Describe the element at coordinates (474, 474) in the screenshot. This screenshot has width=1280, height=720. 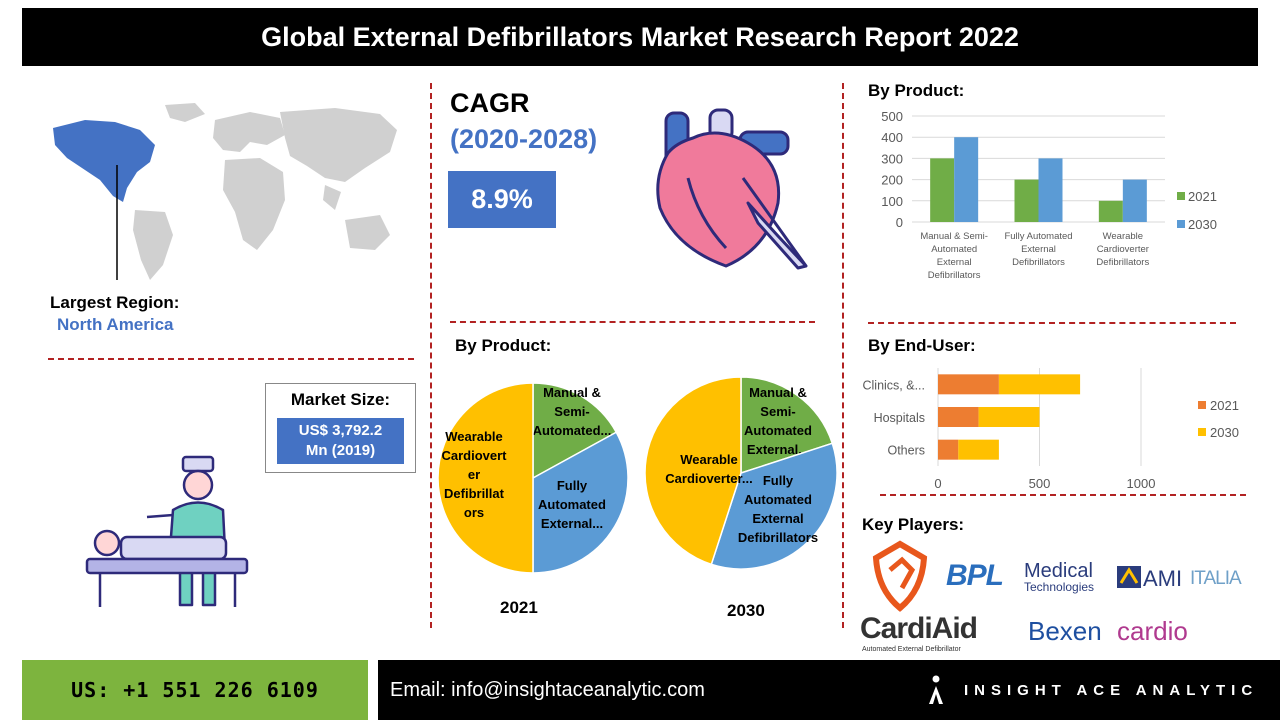
I see `pie-slice-label: Wearable Cardiovert er Defibrillat ors` at that location.